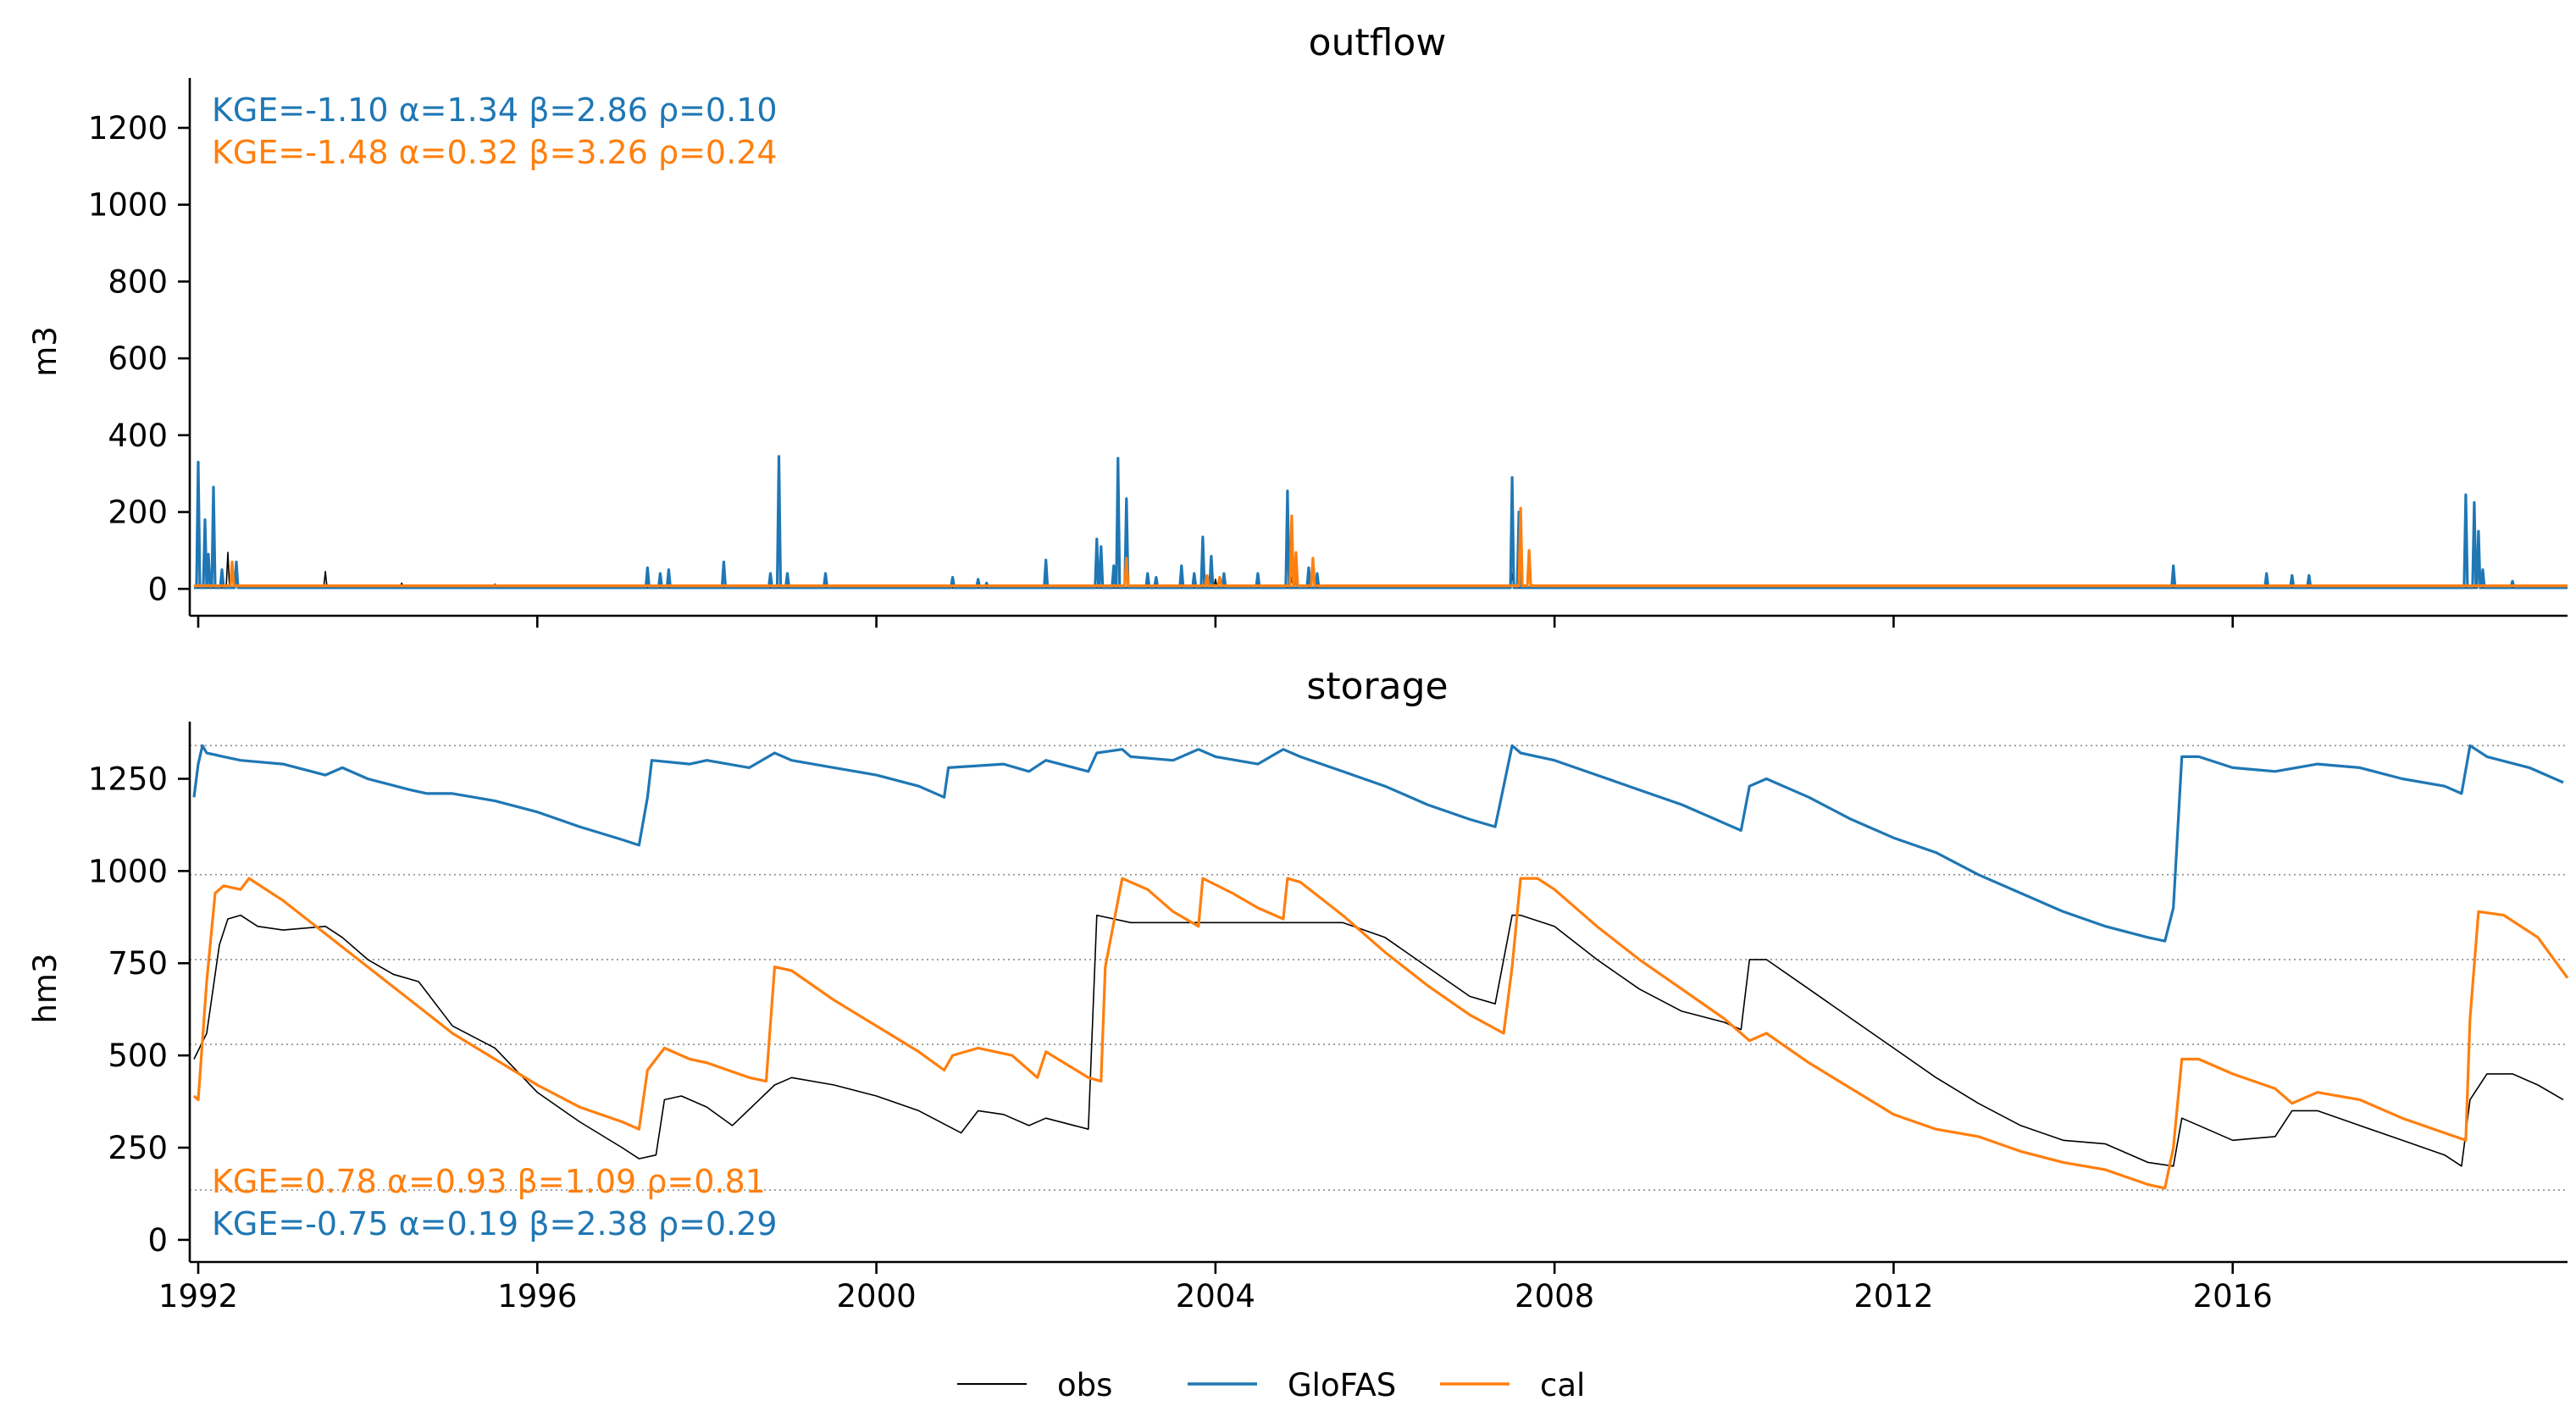  Describe the element at coordinates (157, 1241) in the screenshot. I see `storage-ytick-label-0: 0` at that location.